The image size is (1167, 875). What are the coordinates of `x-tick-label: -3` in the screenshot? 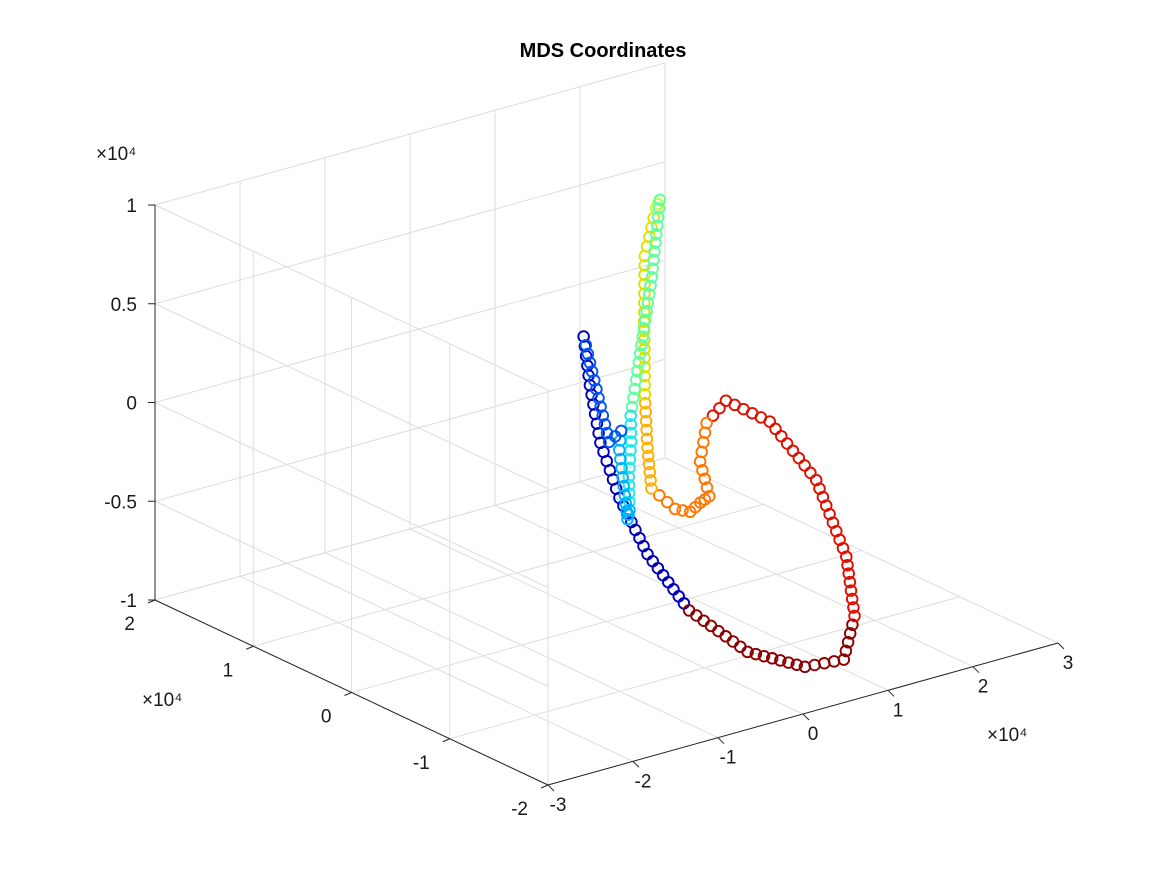 It's located at (558, 805).